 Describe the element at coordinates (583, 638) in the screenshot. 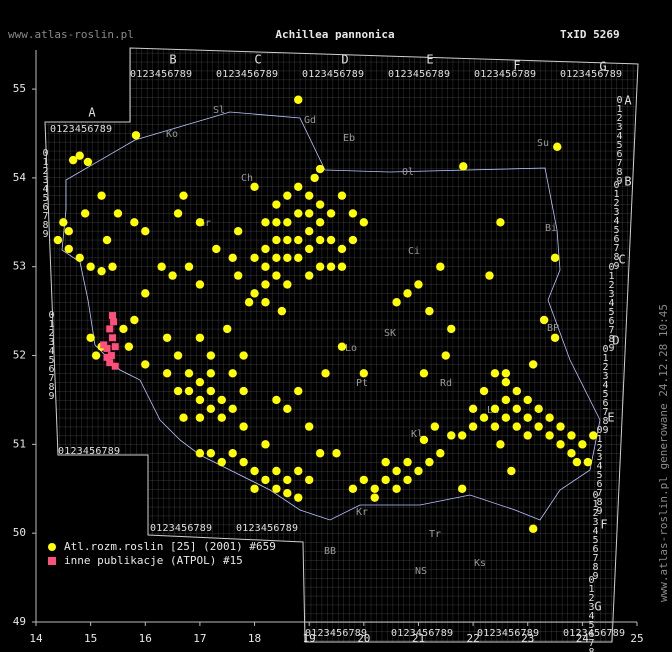

I see `x-tick-label: 24` at that location.